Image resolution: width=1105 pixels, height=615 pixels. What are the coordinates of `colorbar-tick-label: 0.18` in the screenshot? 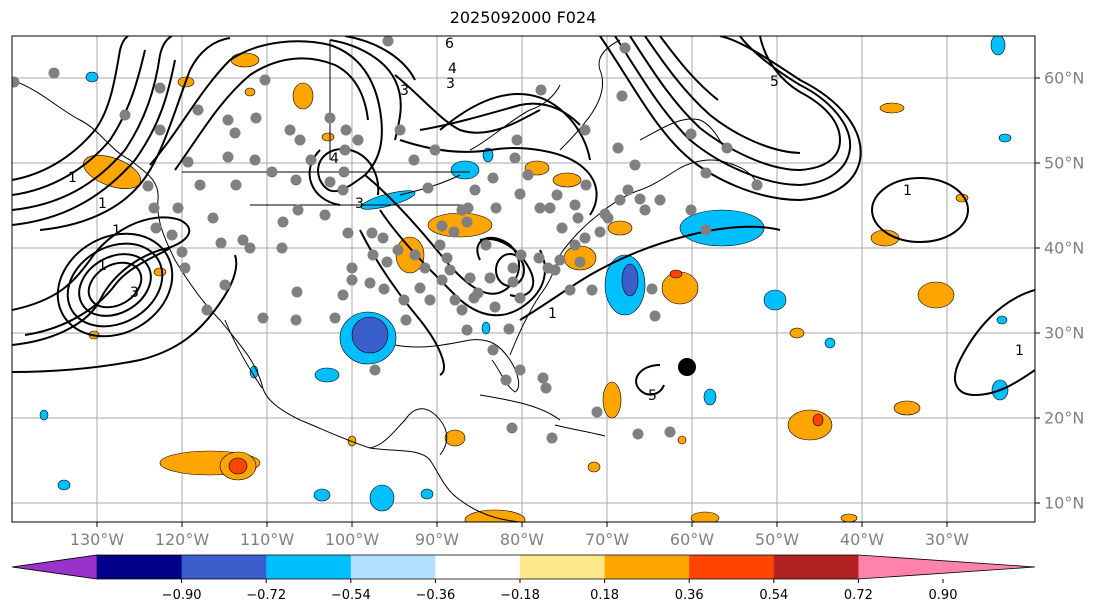 It's located at (605, 595).